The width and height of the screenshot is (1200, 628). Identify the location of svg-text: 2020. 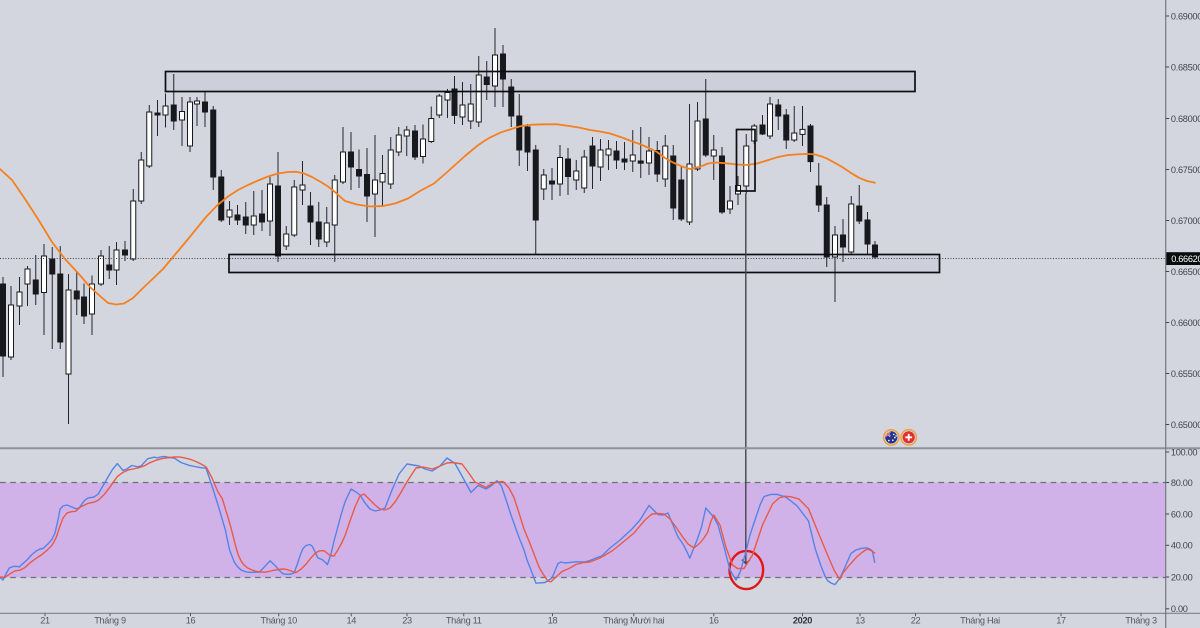
(802, 621).